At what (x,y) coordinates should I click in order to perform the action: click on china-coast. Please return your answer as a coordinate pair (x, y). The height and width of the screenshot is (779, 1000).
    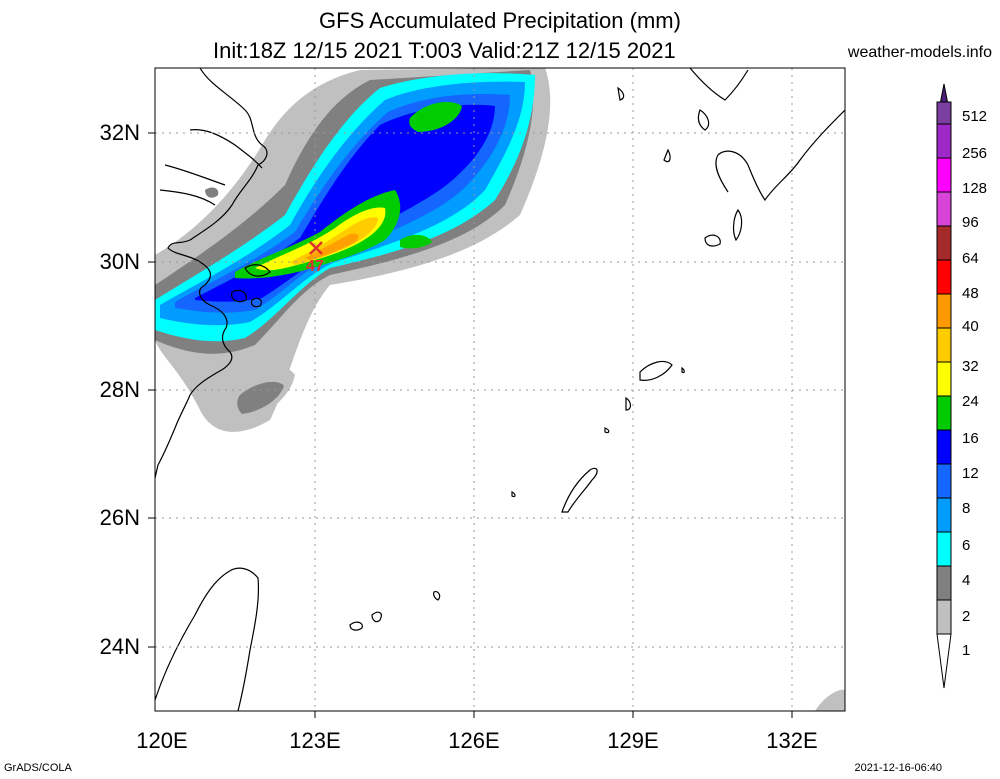
    Looking at the image, I should click on (211, 273).